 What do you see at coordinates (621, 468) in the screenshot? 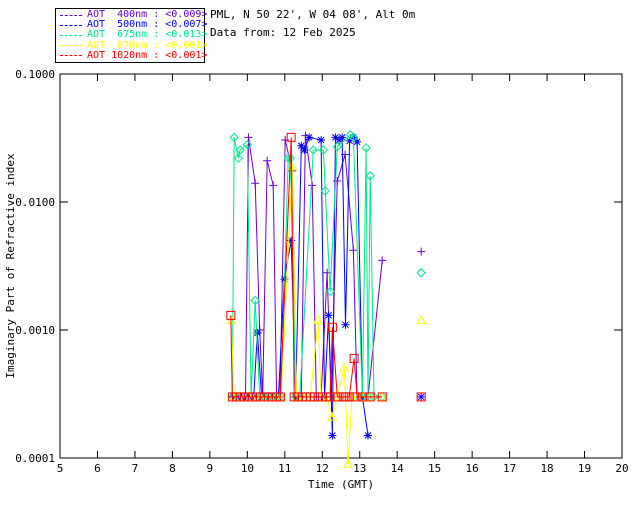
I see `x-tick-label: 20` at bounding box center [621, 468].